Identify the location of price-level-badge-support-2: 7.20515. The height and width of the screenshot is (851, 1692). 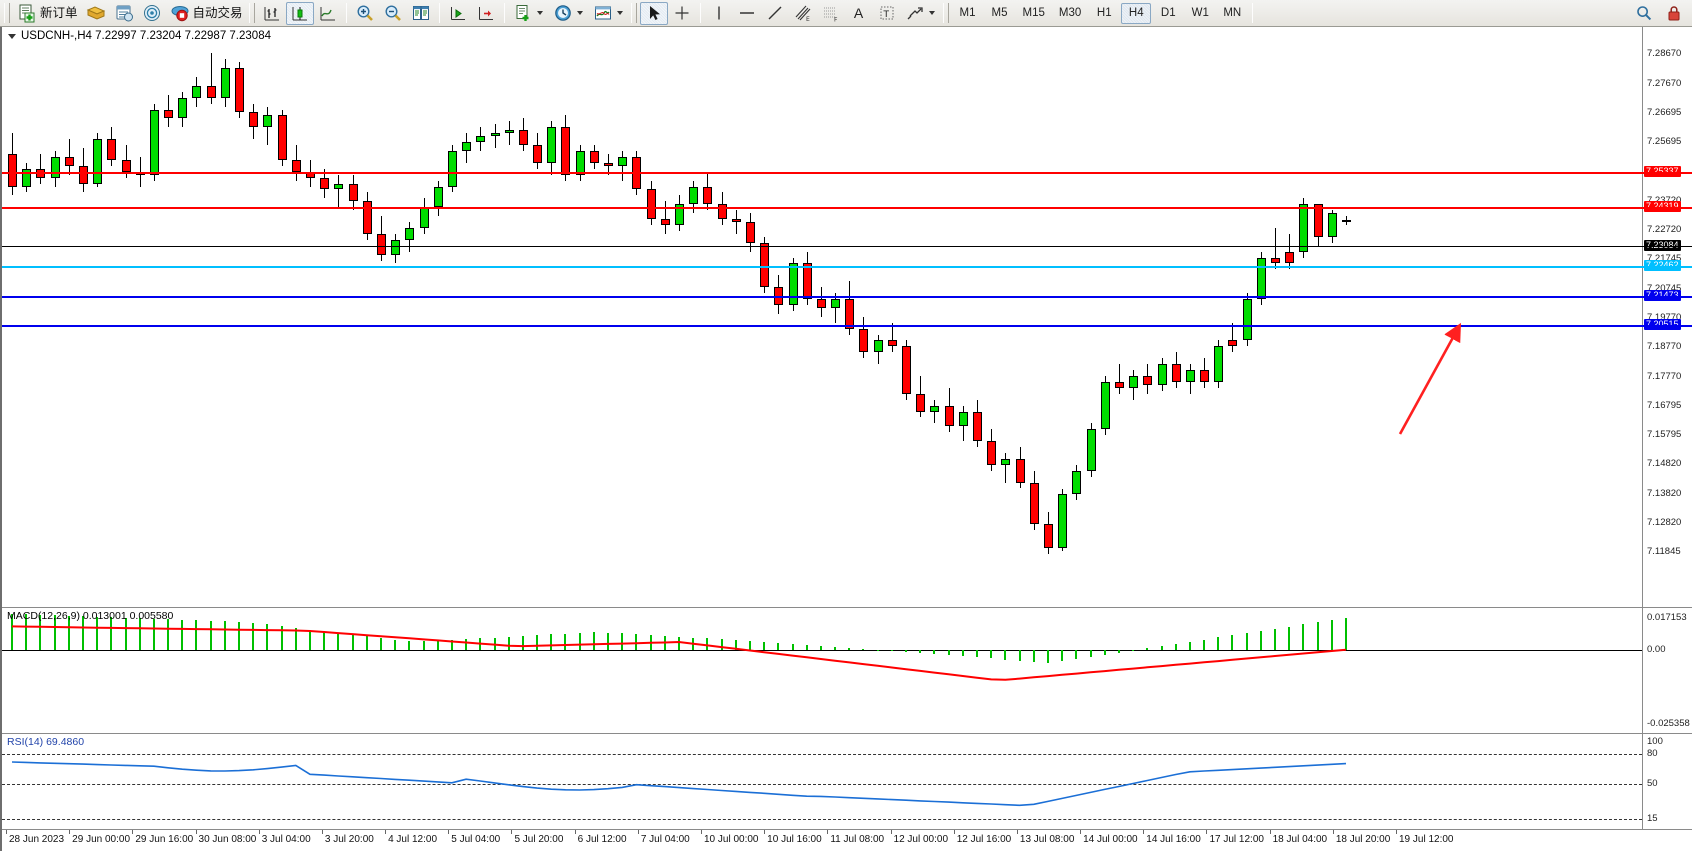
(1662, 324).